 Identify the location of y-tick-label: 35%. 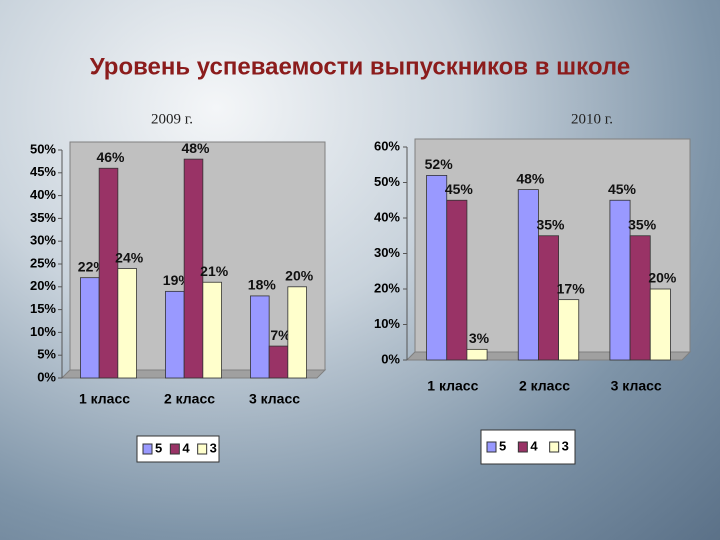
(43, 217).